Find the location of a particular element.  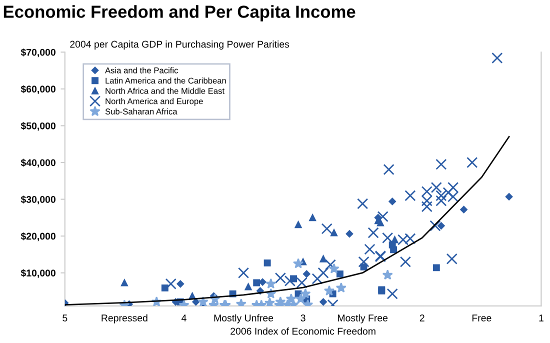

y-tick-label: $30,000 is located at coordinates (38, 200).